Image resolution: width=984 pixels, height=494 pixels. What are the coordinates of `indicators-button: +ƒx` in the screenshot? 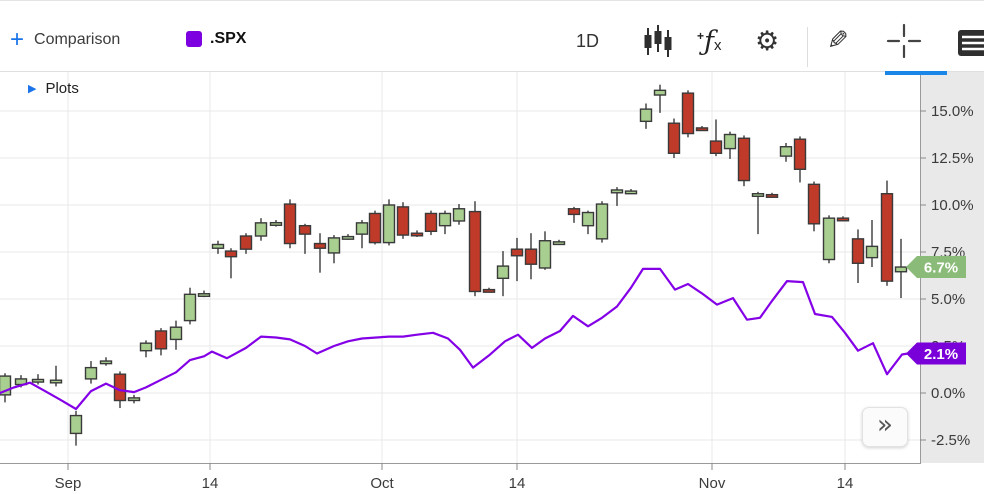 It's located at (709, 41).